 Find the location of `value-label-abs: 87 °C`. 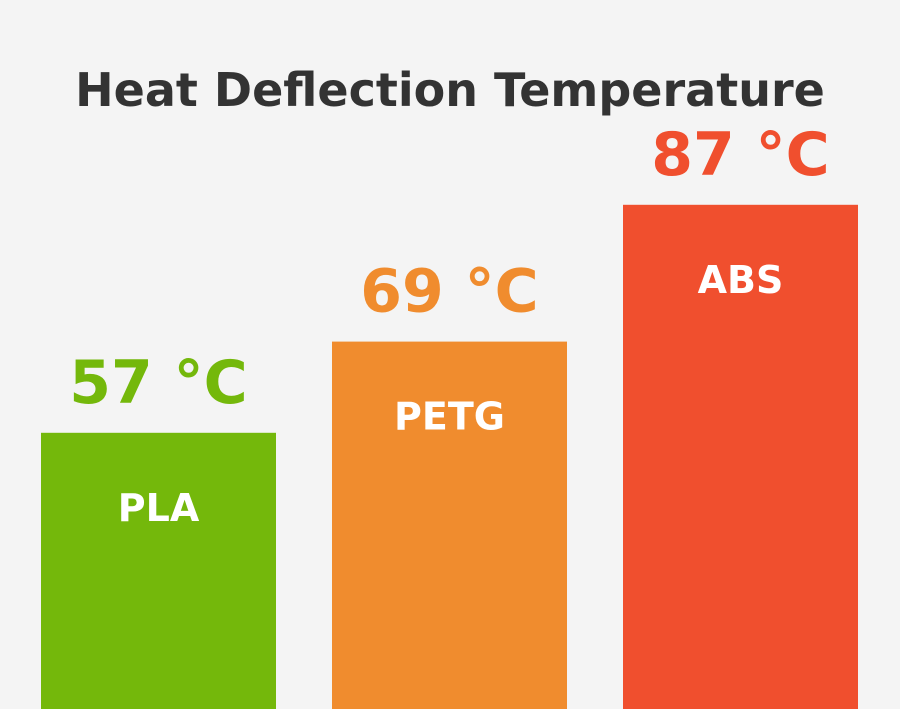

value-label-abs: 87 °C is located at coordinates (740, 155).